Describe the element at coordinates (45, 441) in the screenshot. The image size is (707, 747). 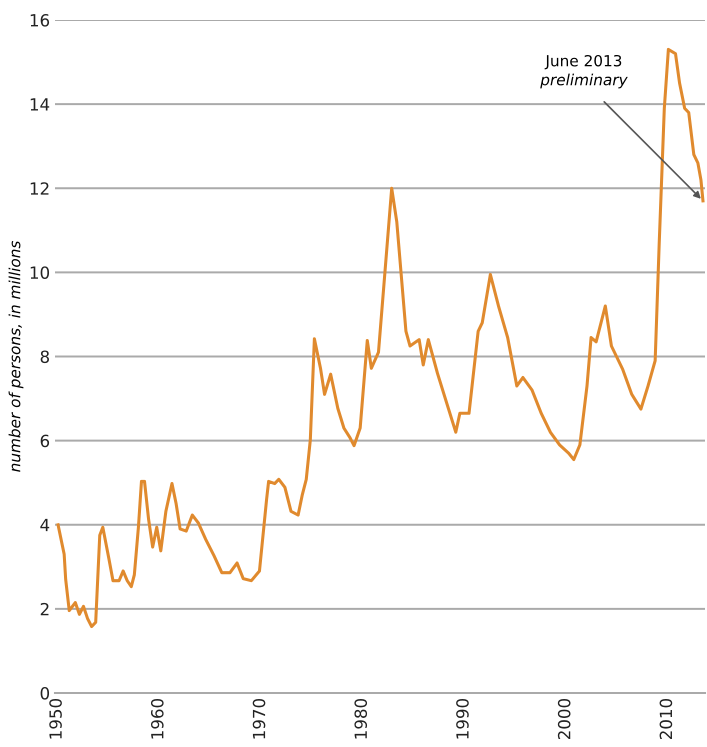
I see `y-tick-label: 6` at that location.